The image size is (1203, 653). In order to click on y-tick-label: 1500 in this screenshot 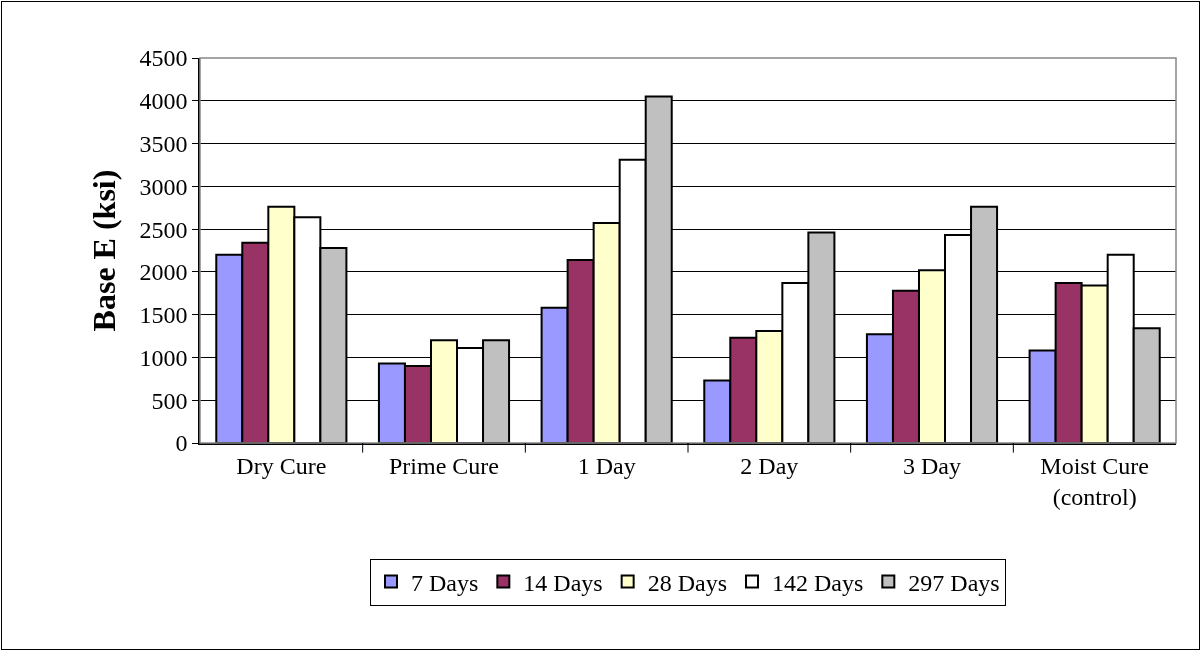, I will do `click(163, 315)`.